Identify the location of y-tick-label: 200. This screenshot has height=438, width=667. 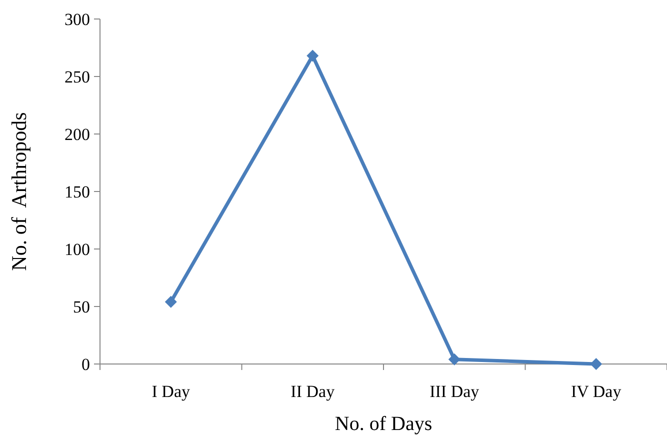
(77, 134).